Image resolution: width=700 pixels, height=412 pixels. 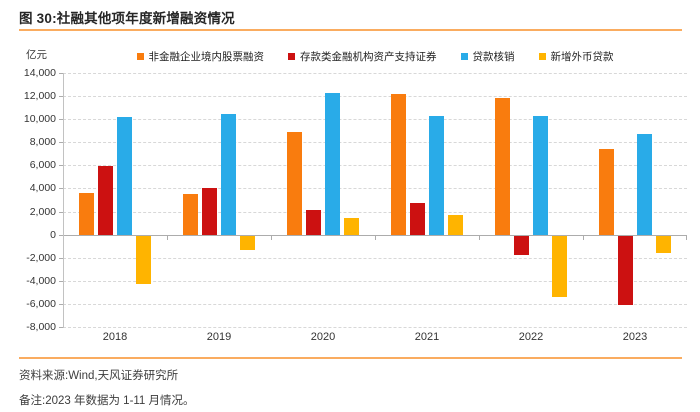 What do you see at coordinates (417, 218) in the screenshot?
I see `bar-2021-series2` at bounding box center [417, 218].